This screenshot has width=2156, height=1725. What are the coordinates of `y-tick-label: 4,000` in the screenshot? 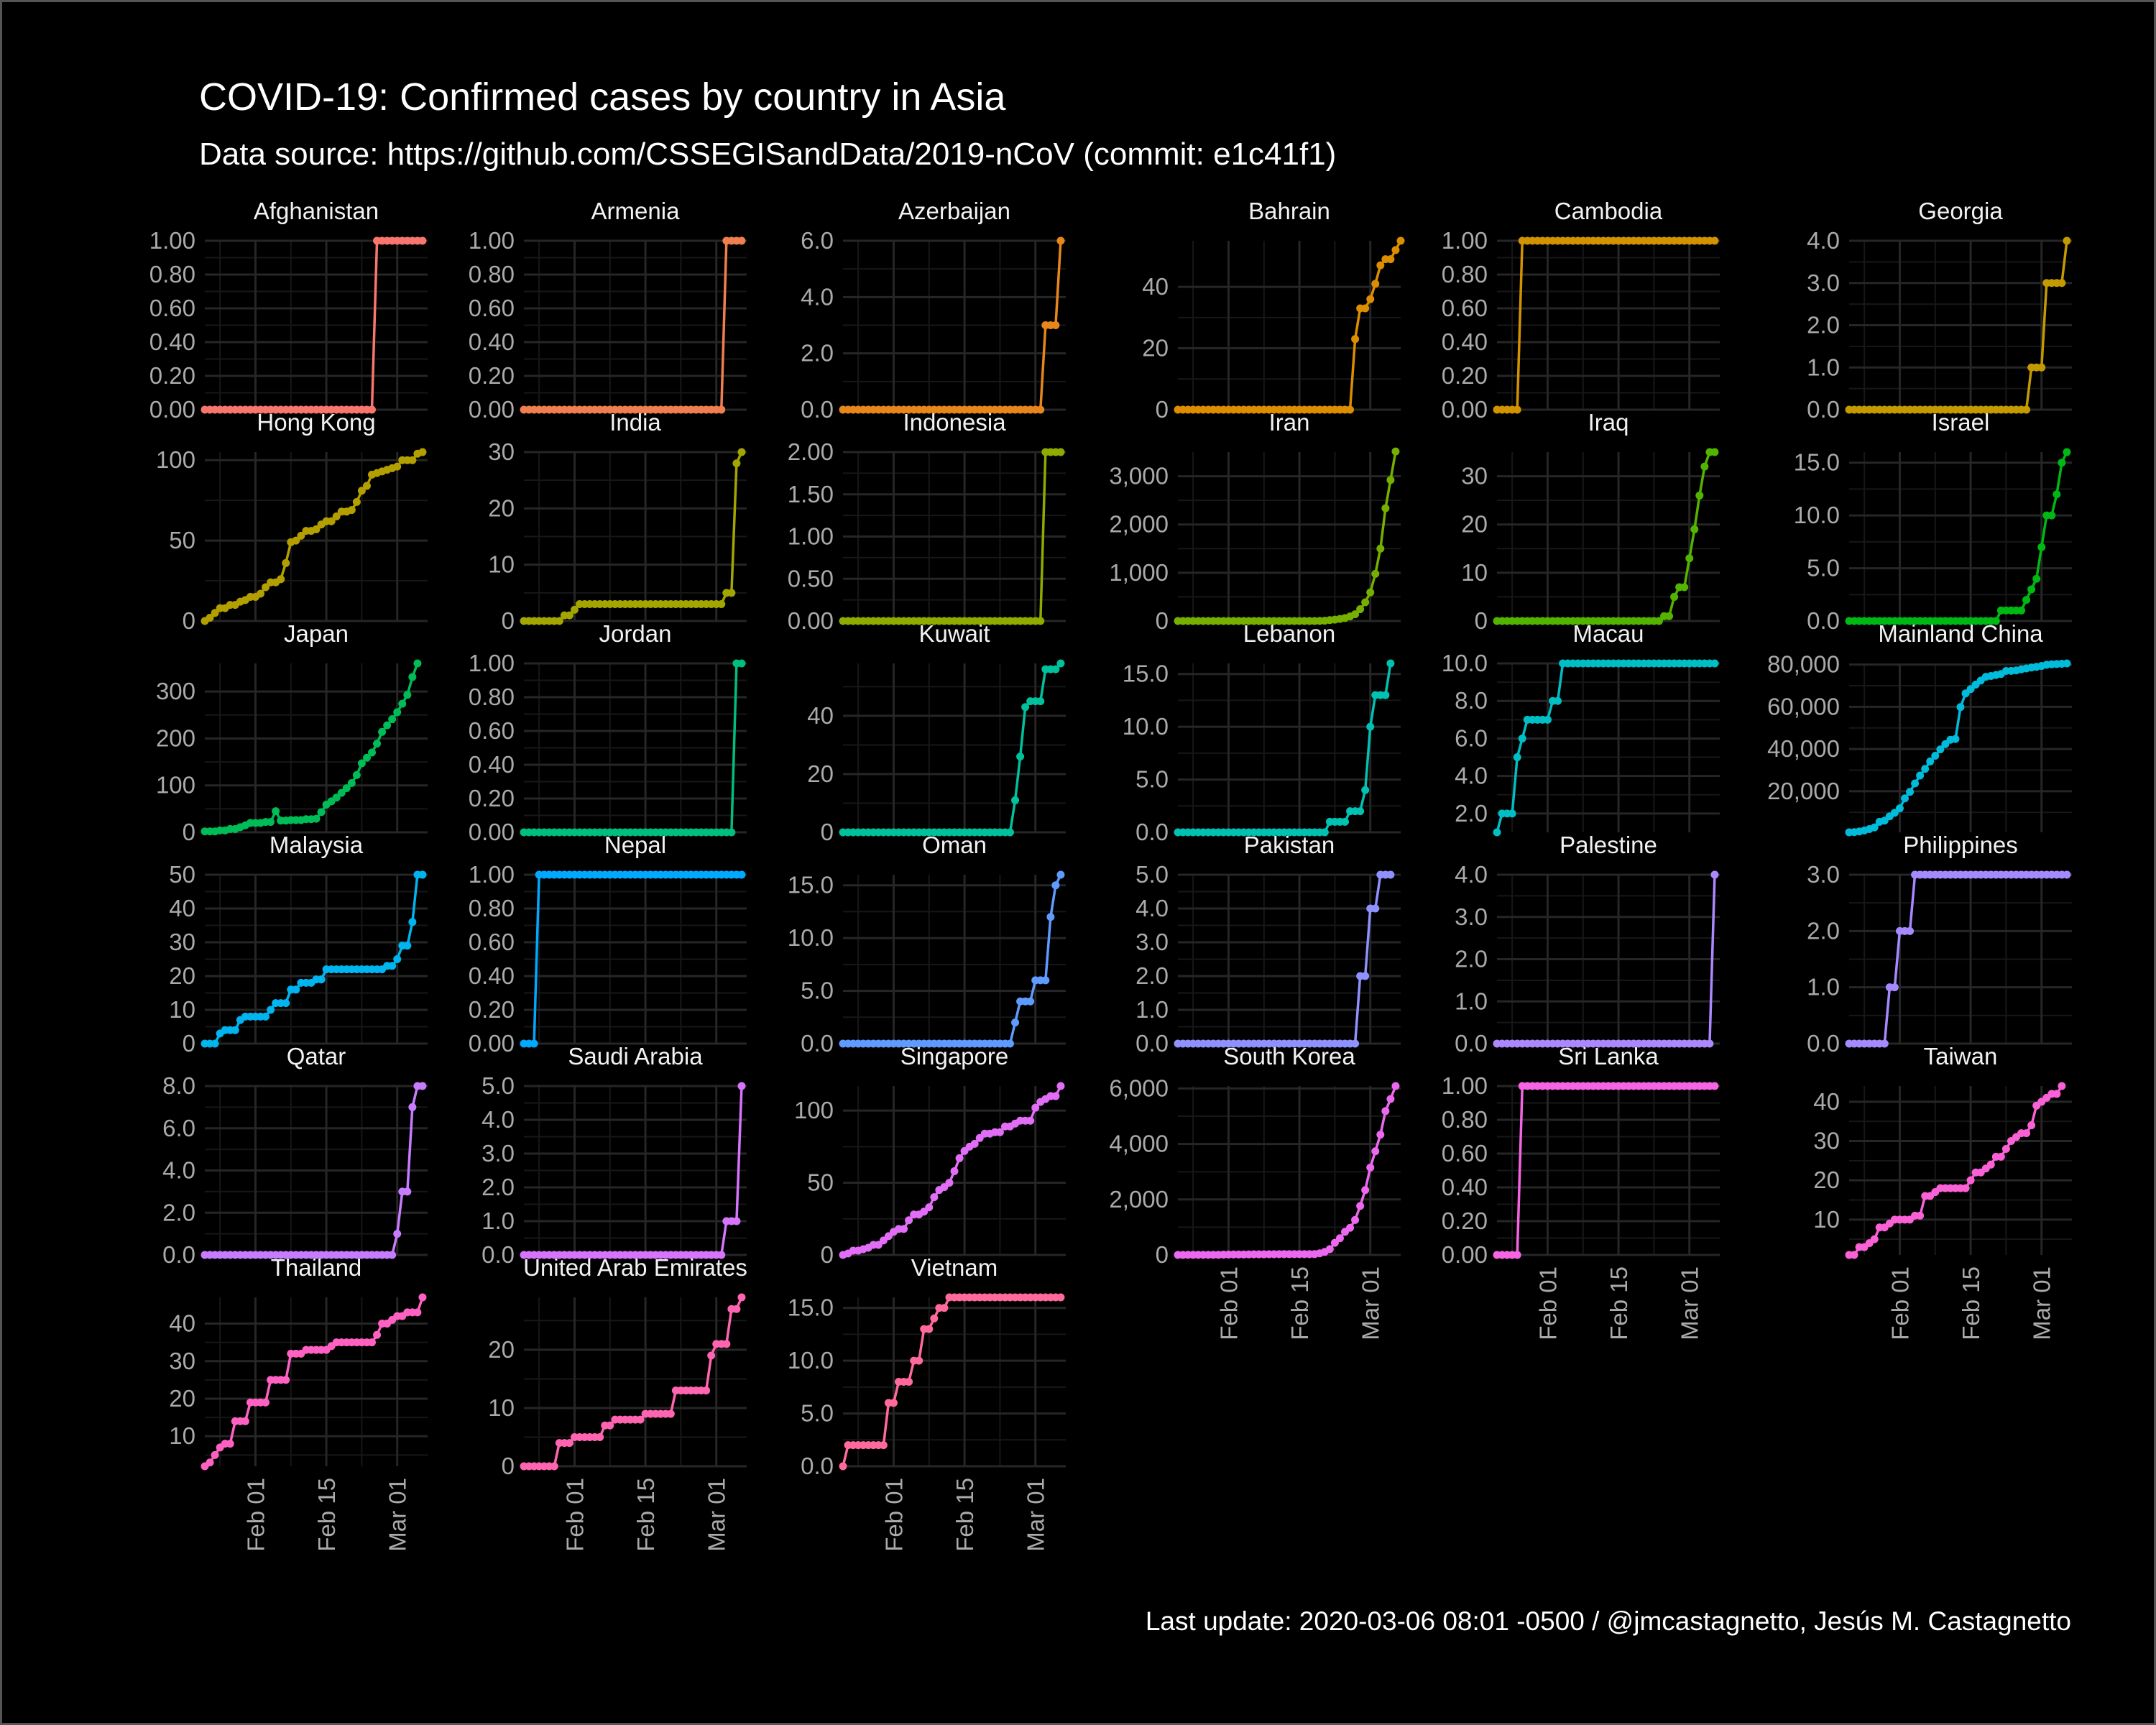 It's located at (1139, 1144).